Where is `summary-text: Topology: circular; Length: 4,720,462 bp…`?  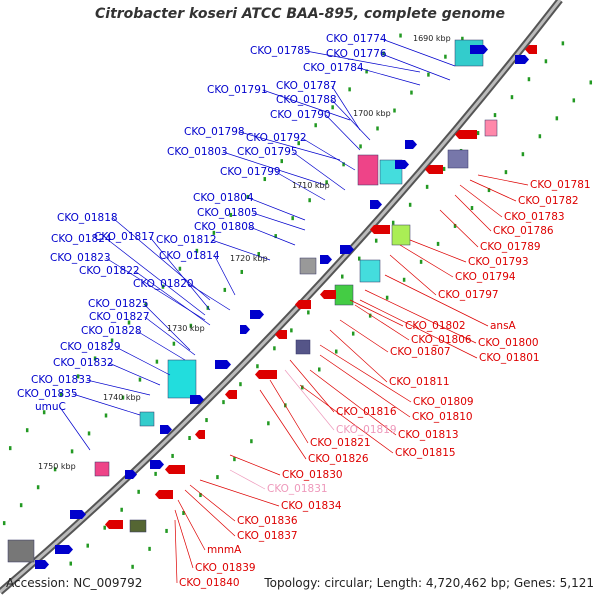
summary-text: Topology: circular; Length: 4,720,462 bp… is located at coordinates (429, 583).